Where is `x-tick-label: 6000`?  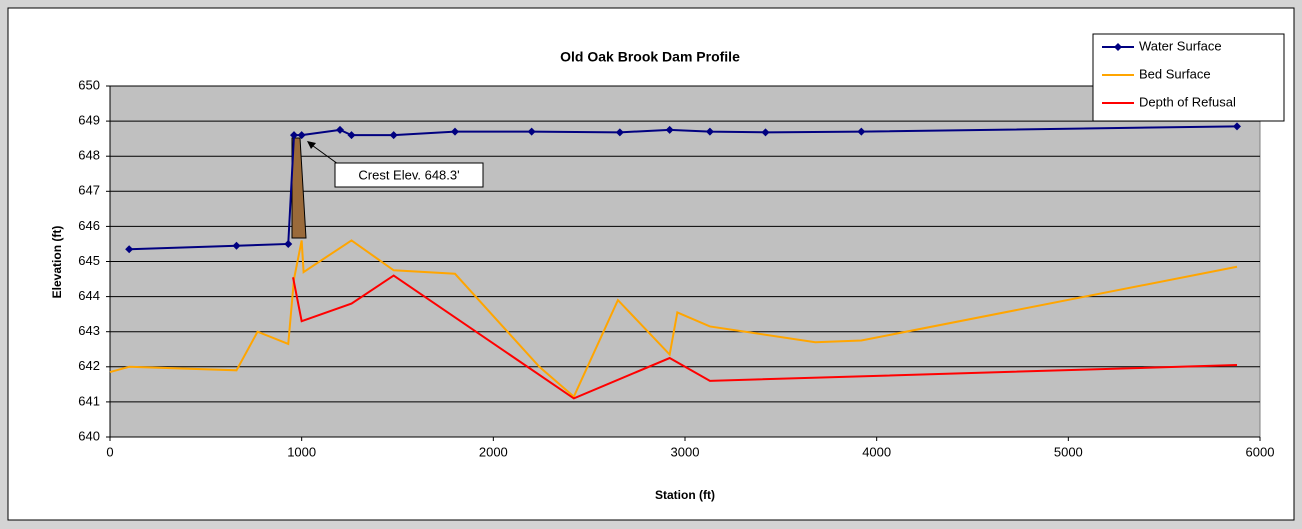 x-tick-label: 6000 is located at coordinates (1260, 451).